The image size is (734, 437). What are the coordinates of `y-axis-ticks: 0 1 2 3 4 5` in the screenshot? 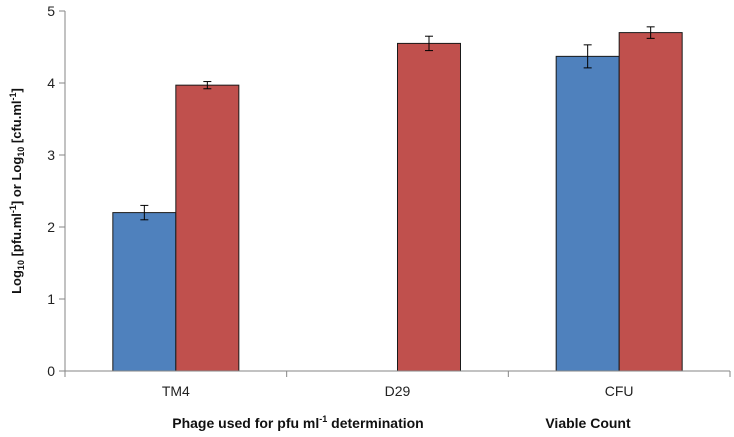 It's located at (56, 191).